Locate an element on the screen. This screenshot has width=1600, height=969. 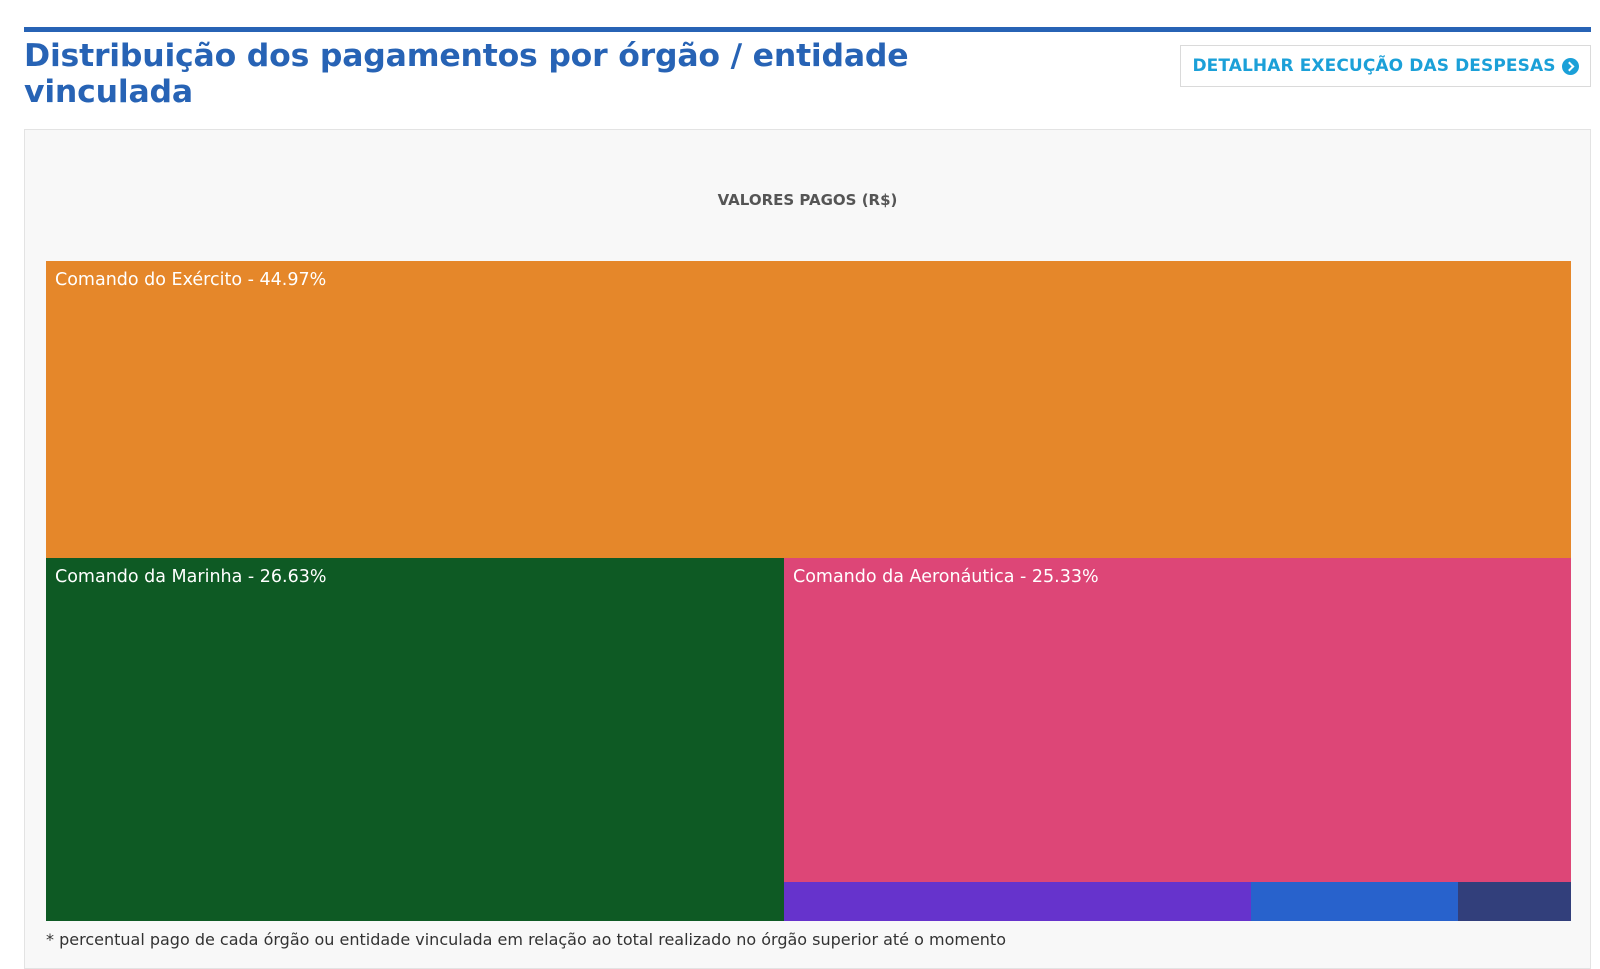
detail-expenses-button-label: DETALHAR EXECUÇÃO DAS DESPESAS is located at coordinates (1374, 66).